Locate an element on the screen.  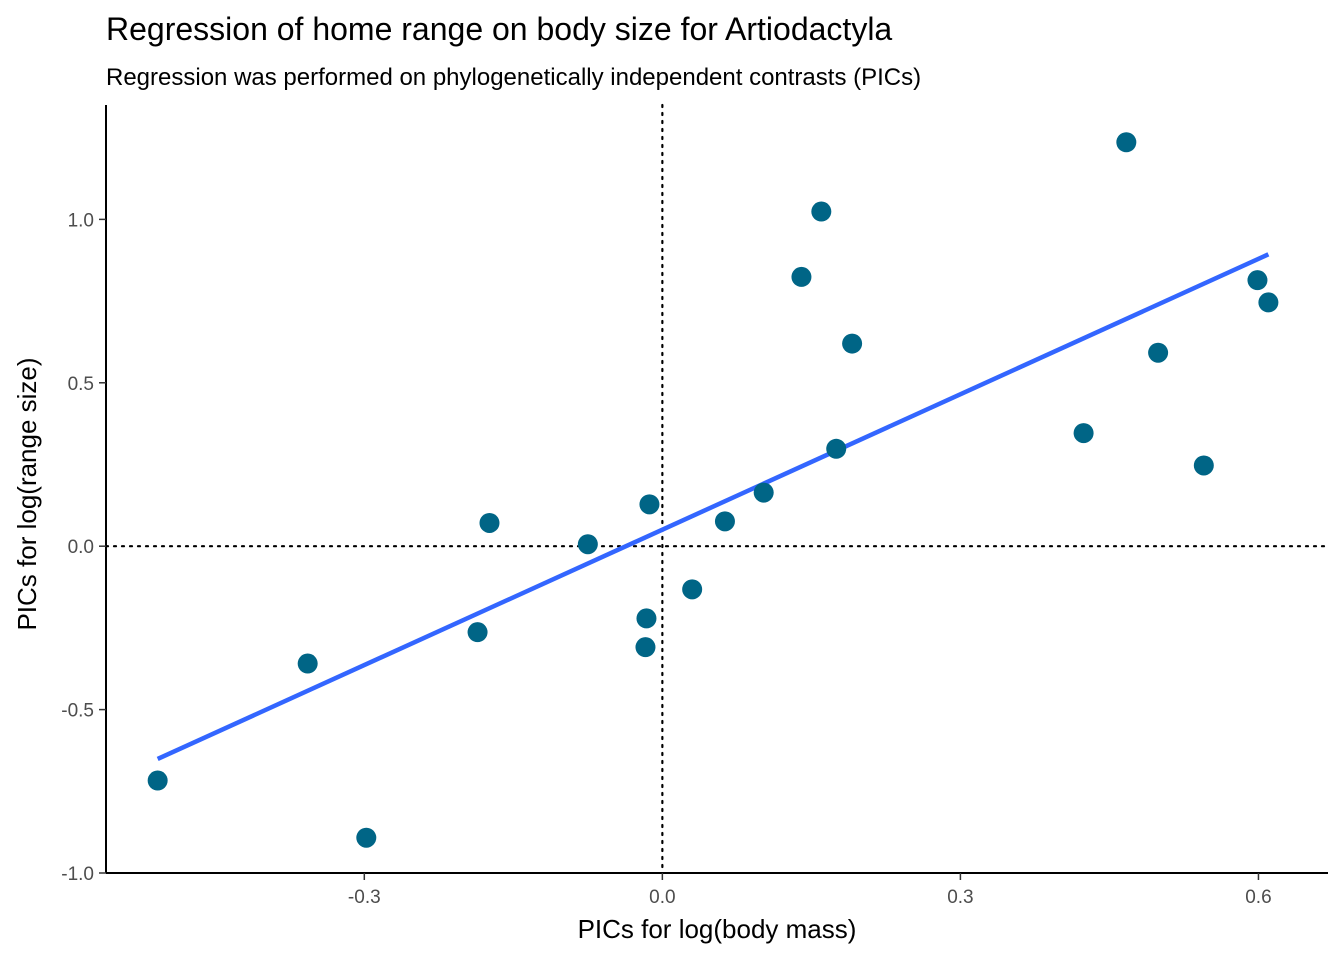
x-tick-label: 0.3 is located at coordinates (960, 897).